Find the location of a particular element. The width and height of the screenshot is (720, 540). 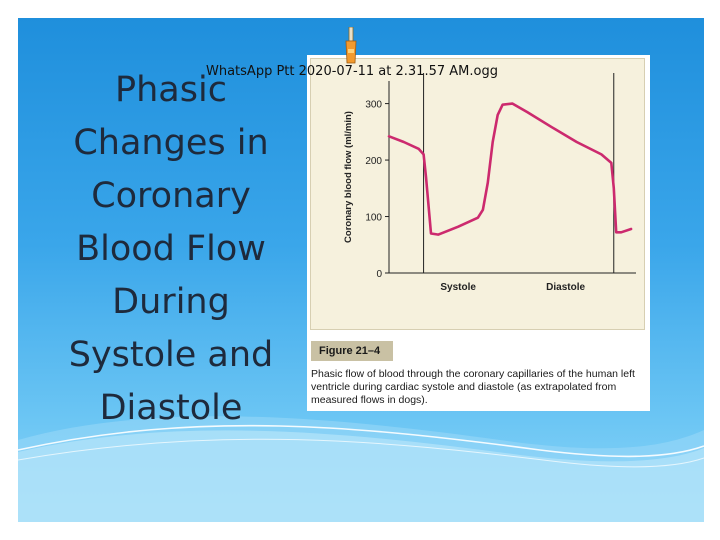

y-tick-label-100: 100 is located at coordinates (373, 218).